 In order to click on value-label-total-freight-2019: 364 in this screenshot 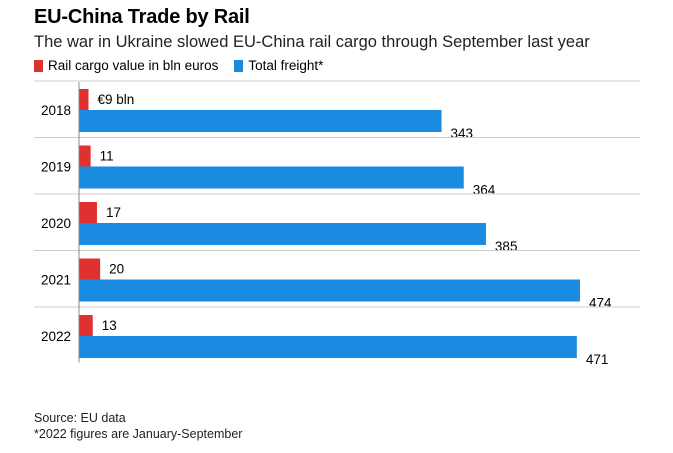, I will do `click(484, 190)`.